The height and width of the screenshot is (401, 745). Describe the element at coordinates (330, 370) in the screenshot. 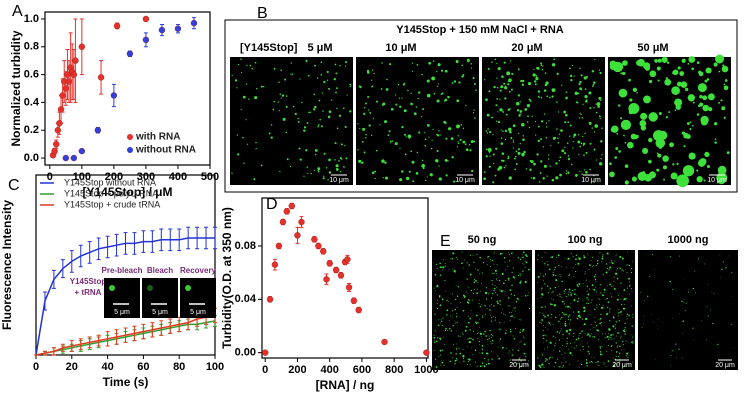

I see `x-tick-label: 400` at that location.